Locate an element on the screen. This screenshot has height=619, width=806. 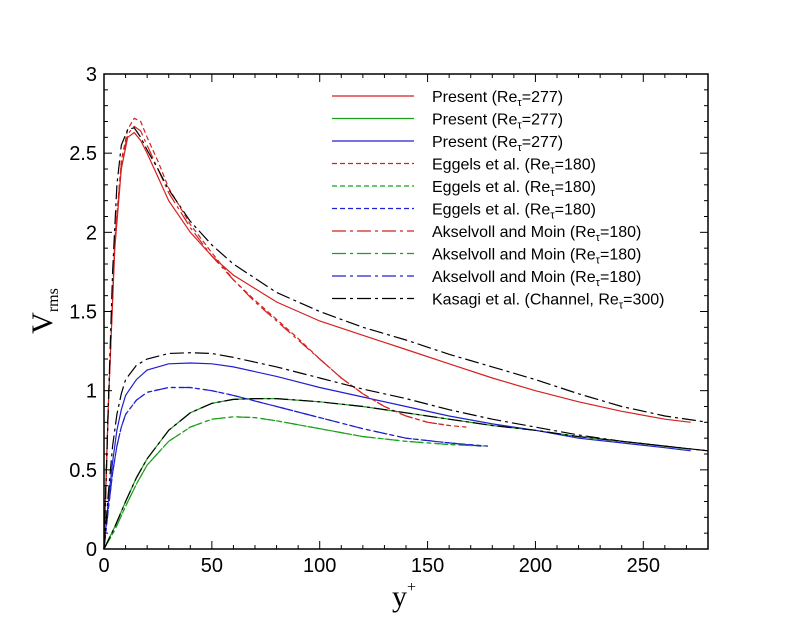
y-tick-label: 3 is located at coordinates (91, 75).